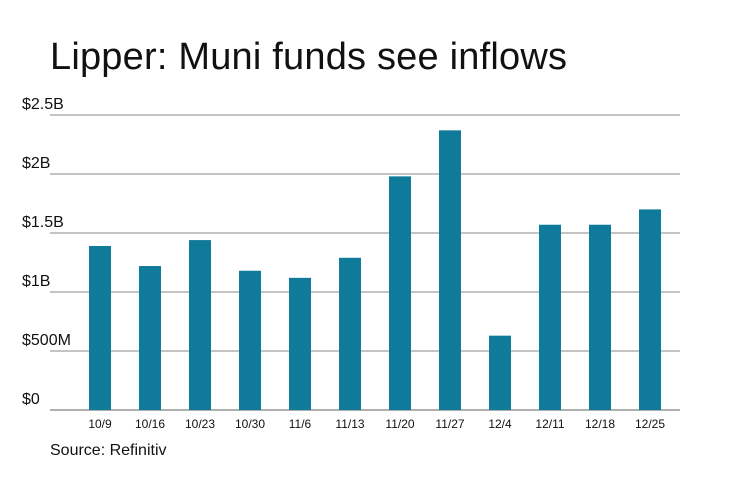 Image resolution: width=740 pixels, height=482 pixels. What do you see at coordinates (43, 222) in the screenshot?
I see `y-tick-label: $1.5B` at bounding box center [43, 222].